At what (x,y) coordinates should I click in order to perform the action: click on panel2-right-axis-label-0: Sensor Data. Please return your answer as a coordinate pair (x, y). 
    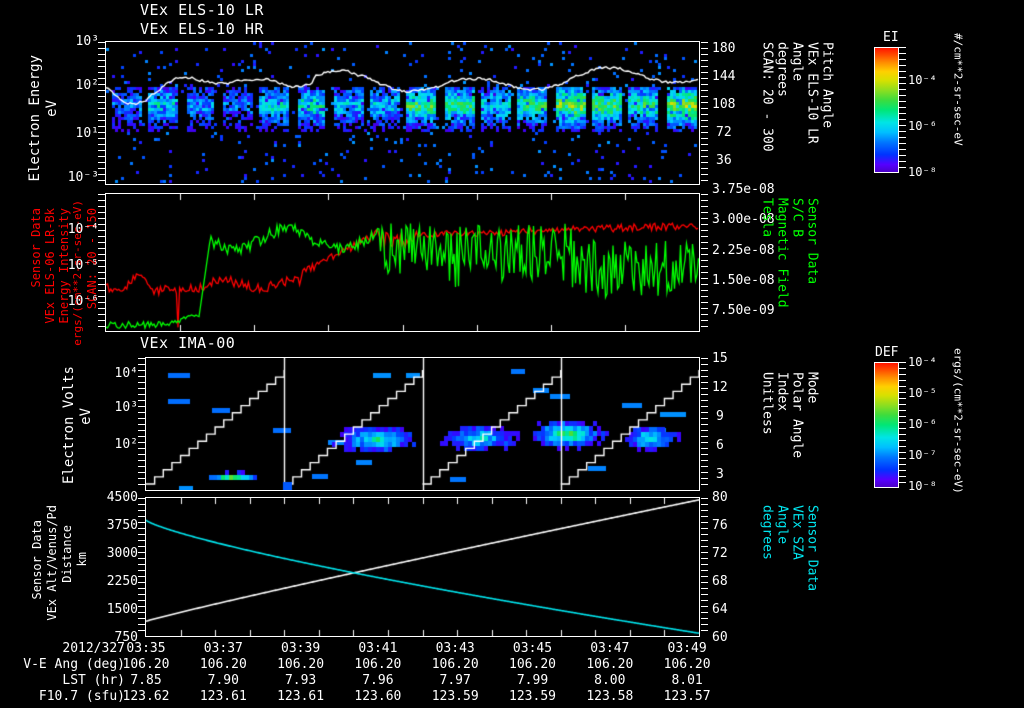
    Looking at the image, I should click on (812, 241).